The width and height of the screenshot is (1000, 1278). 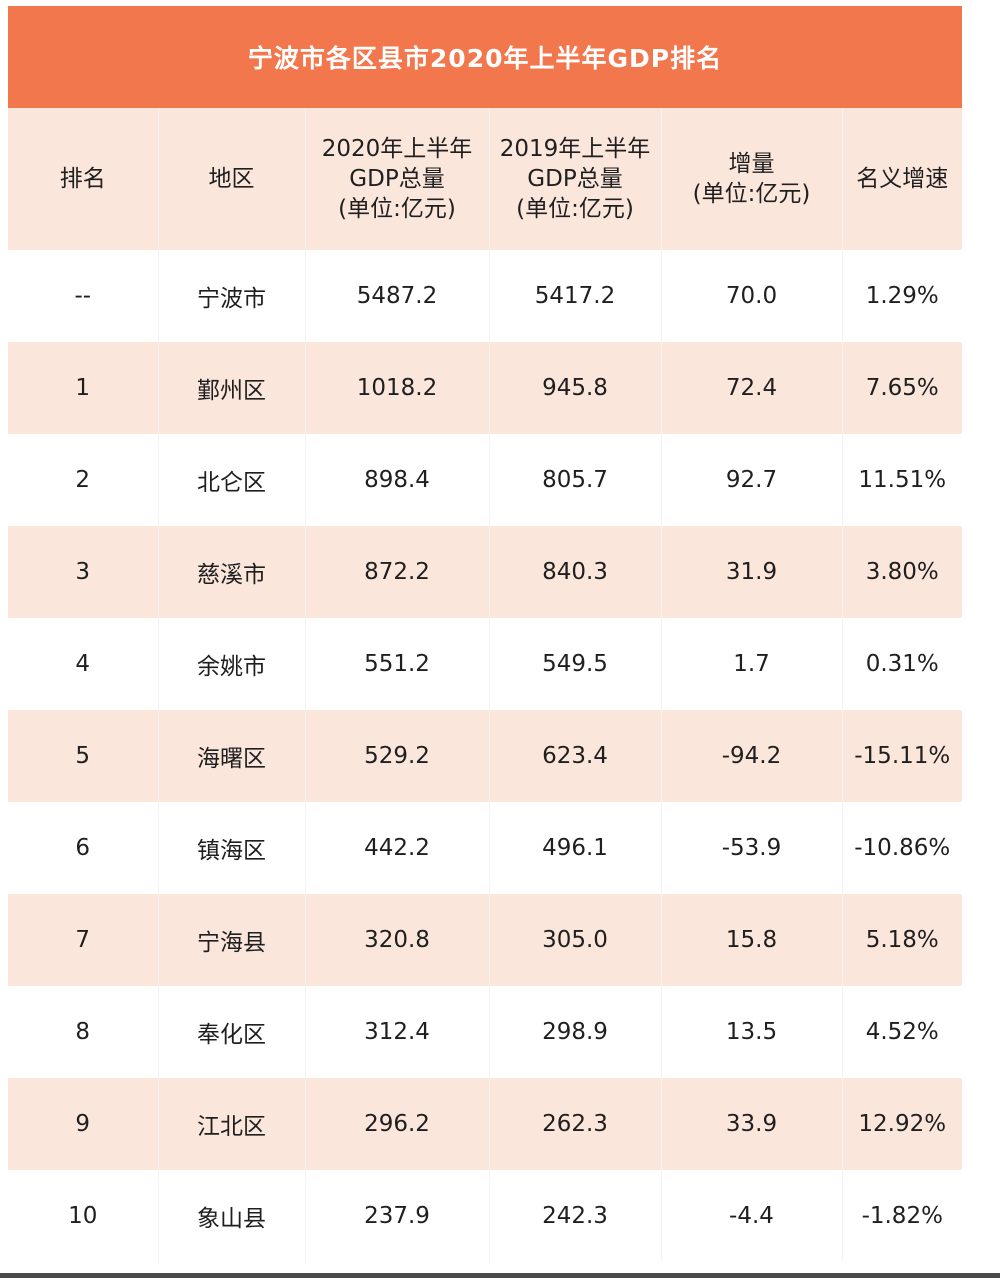 What do you see at coordinates (232, 296) in the screenshot?
I see `region-cell: 宁波市` at bounding box center [232, 296].